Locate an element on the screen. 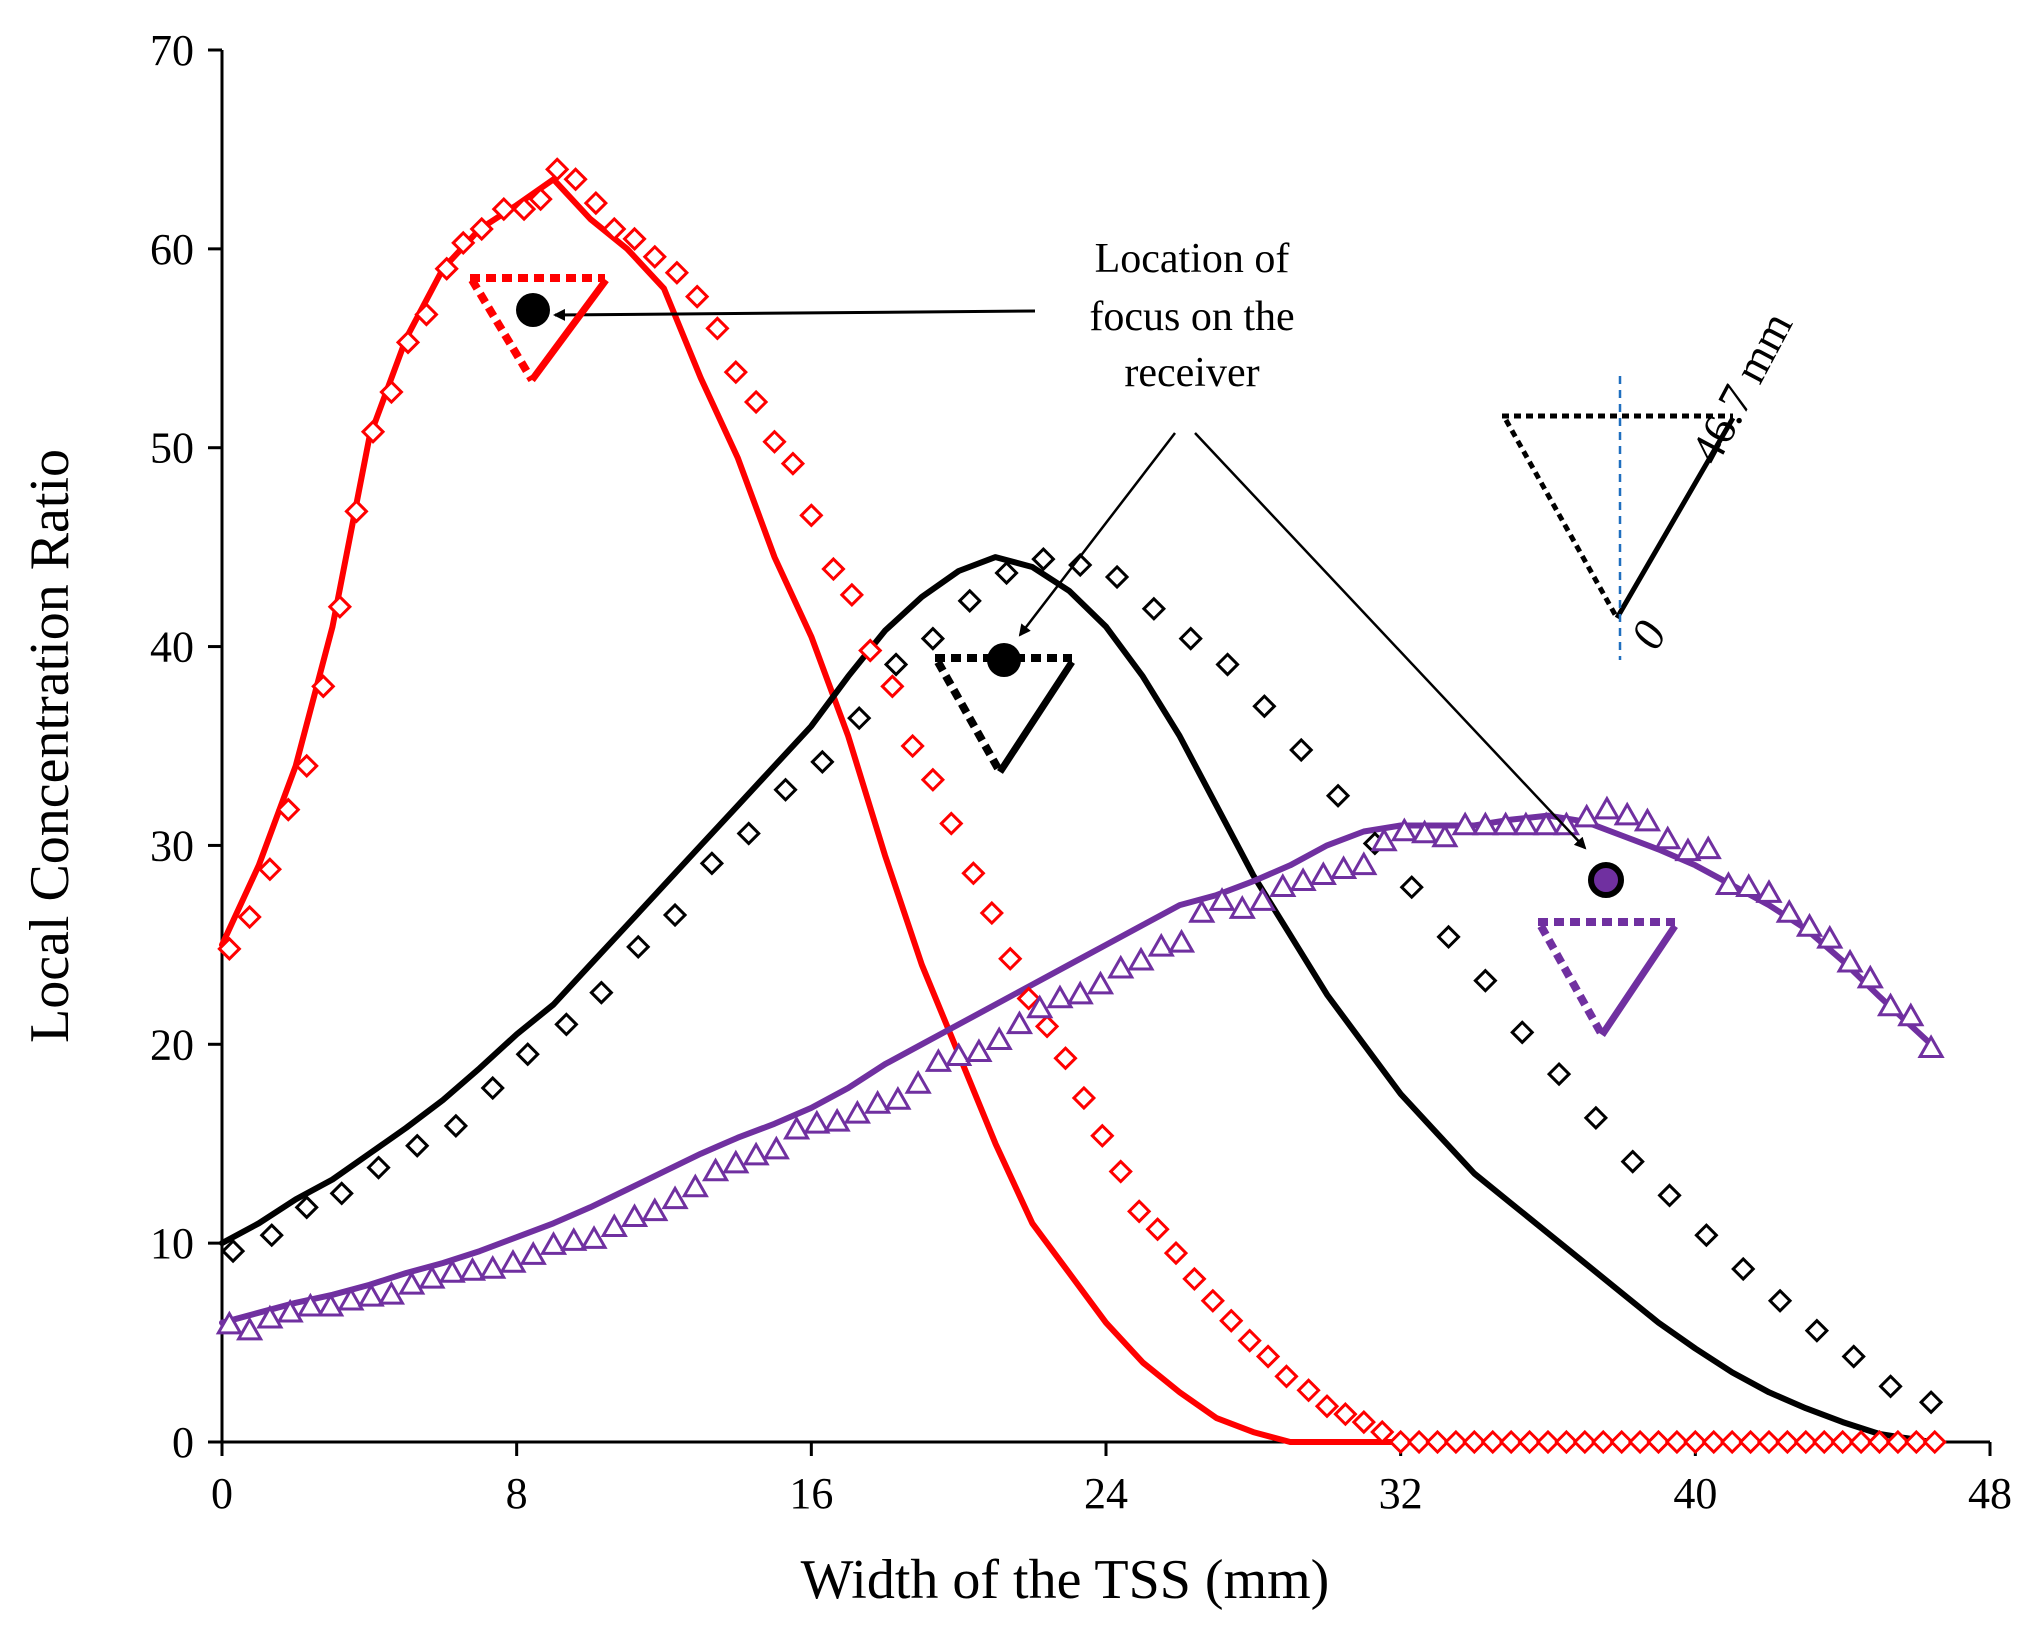 Image resolution: width=2026 pixels, height=1630 pixels. y-tick-label: 60 is located at coordinates (172, 249).